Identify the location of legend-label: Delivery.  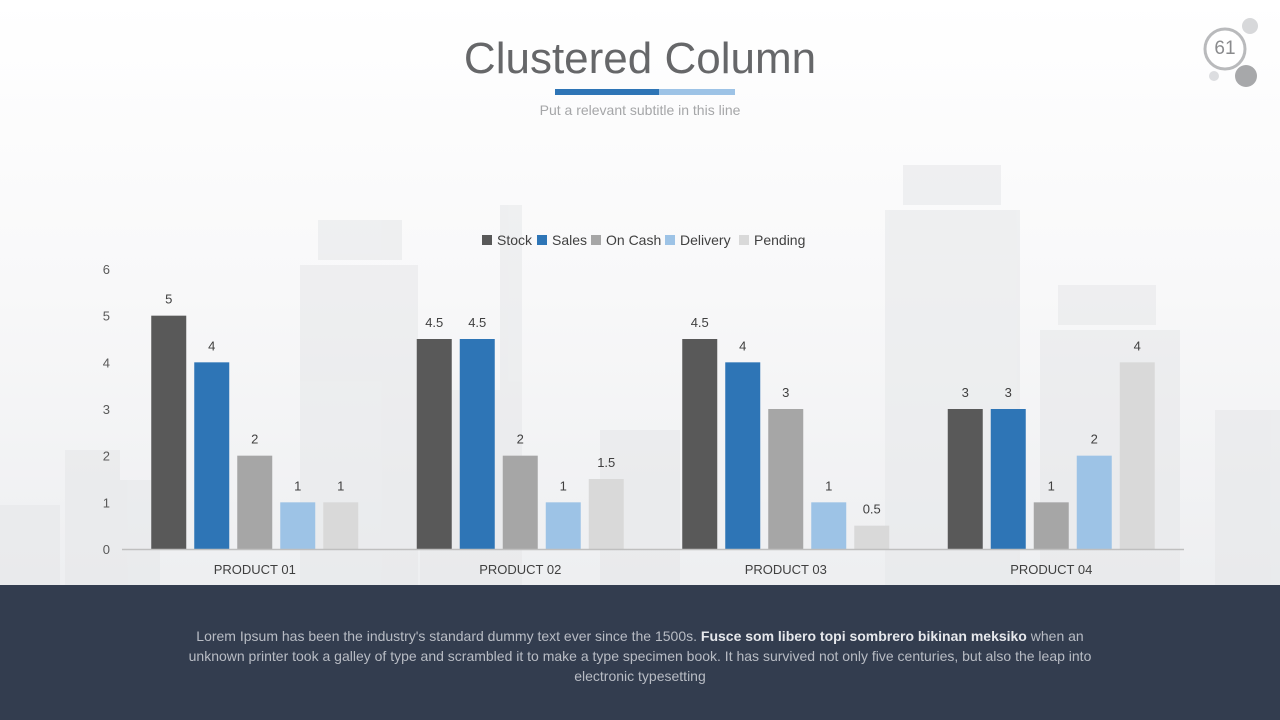
(705, 240).